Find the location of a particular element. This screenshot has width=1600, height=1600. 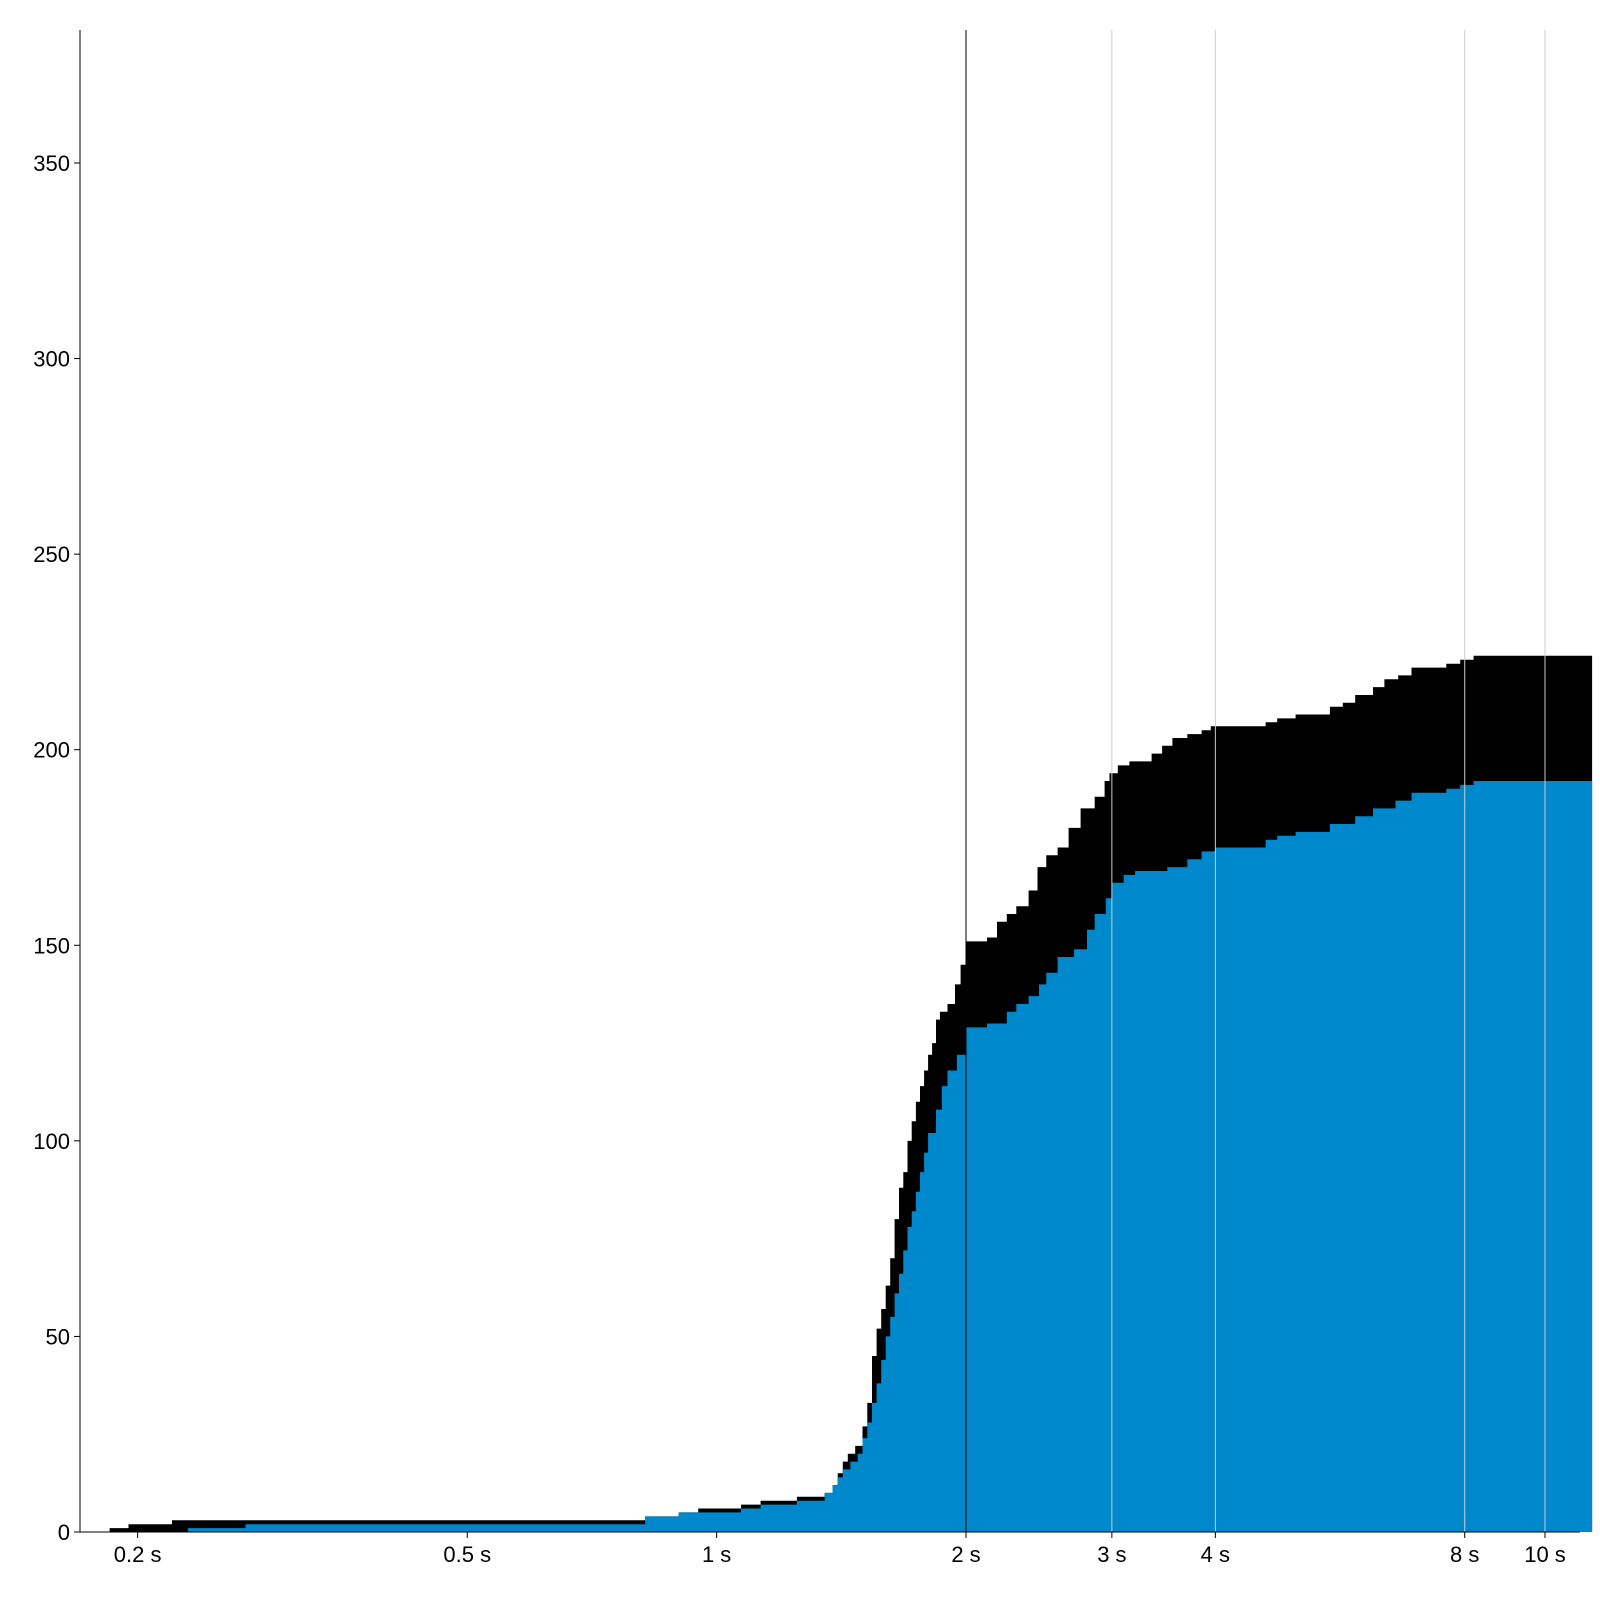

x-tick-label: 0.5 s is located at coordinates (467, 1554).